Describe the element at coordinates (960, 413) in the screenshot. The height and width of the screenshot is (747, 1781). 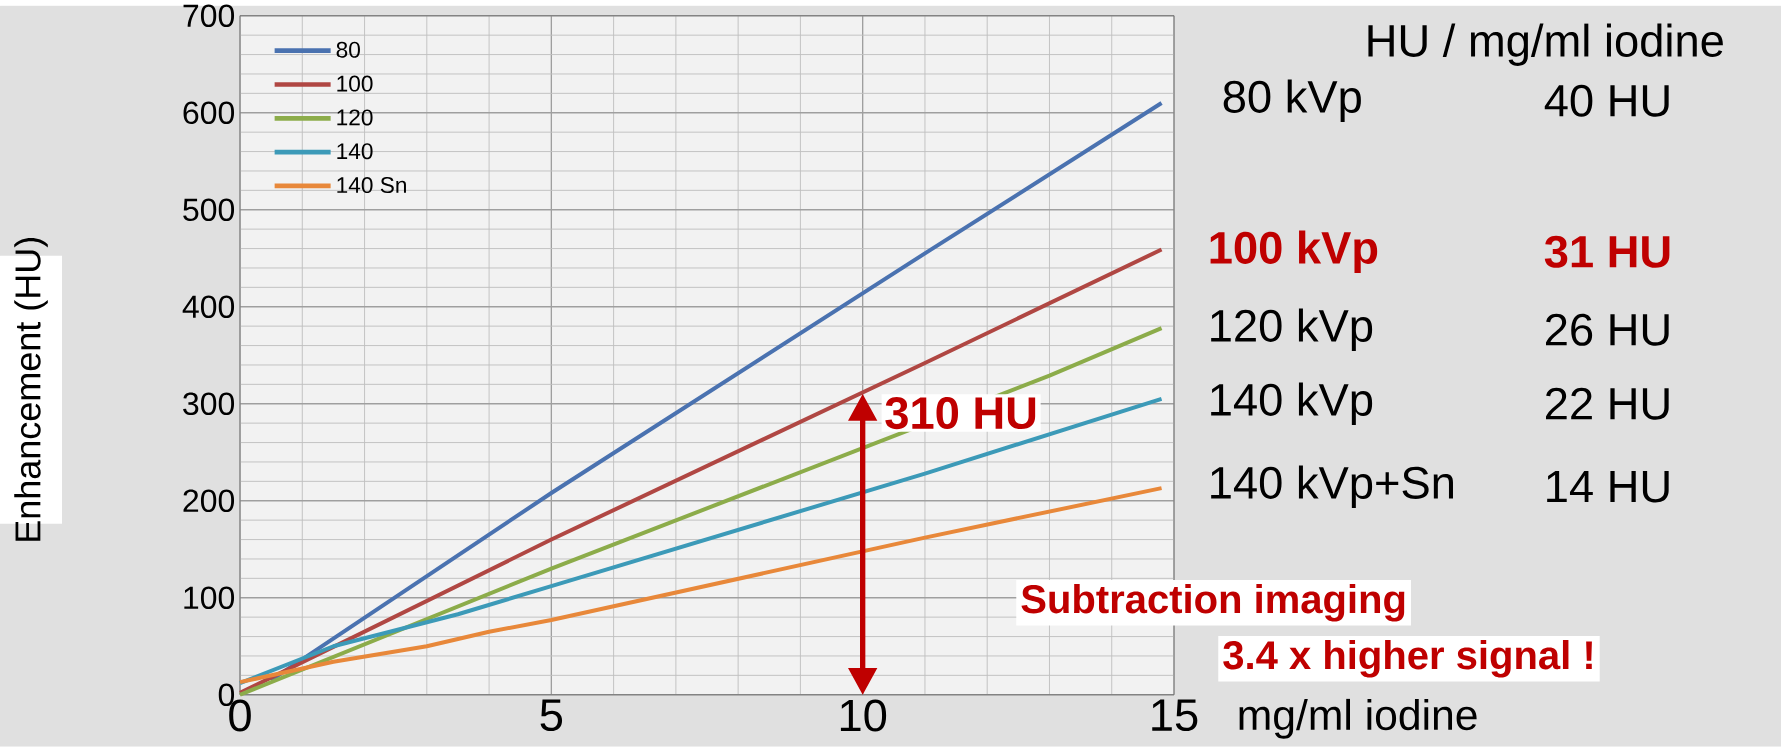
I see `annotation: 310 HU` at that location.